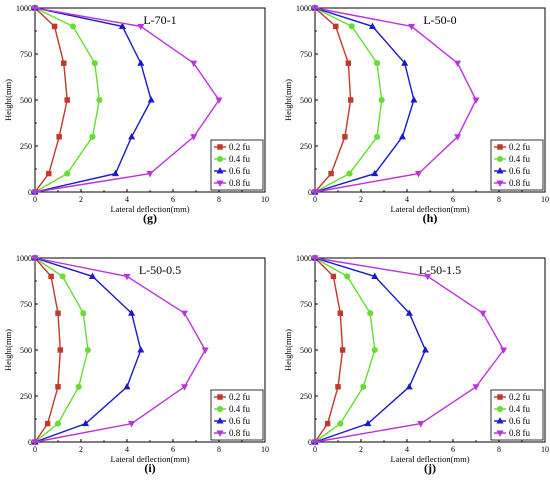 Image resolution: width=550 pixels, height=489 pixels. What do you see at coordinates (407, 449) in the screenshot?
I see `x-tick-label: 4` at bounding box center [407, 449].